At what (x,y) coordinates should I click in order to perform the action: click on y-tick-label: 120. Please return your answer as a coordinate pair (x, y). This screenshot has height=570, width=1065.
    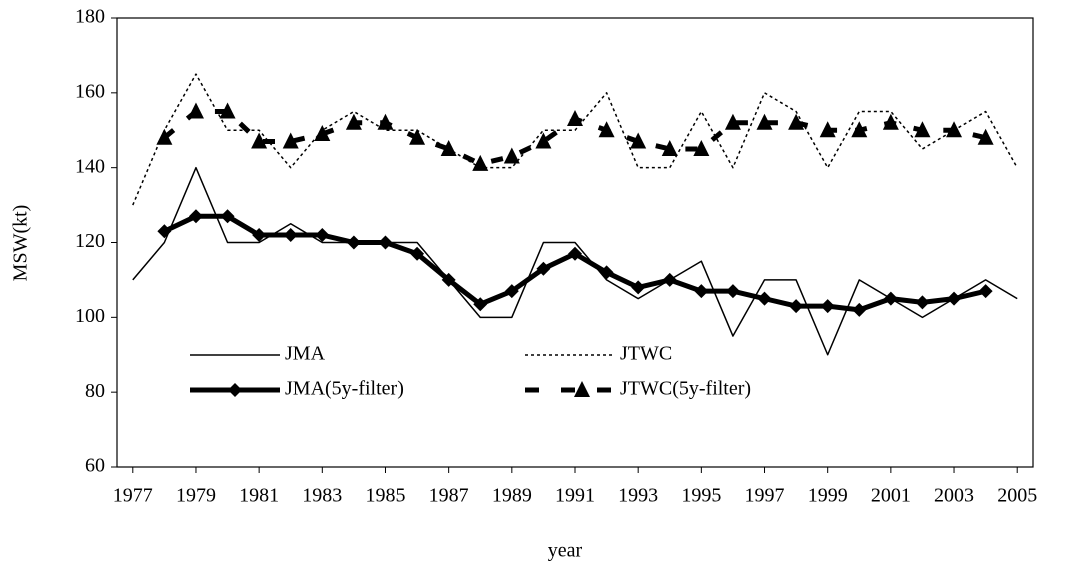
    Looking at the image, I should click on (90, 241).